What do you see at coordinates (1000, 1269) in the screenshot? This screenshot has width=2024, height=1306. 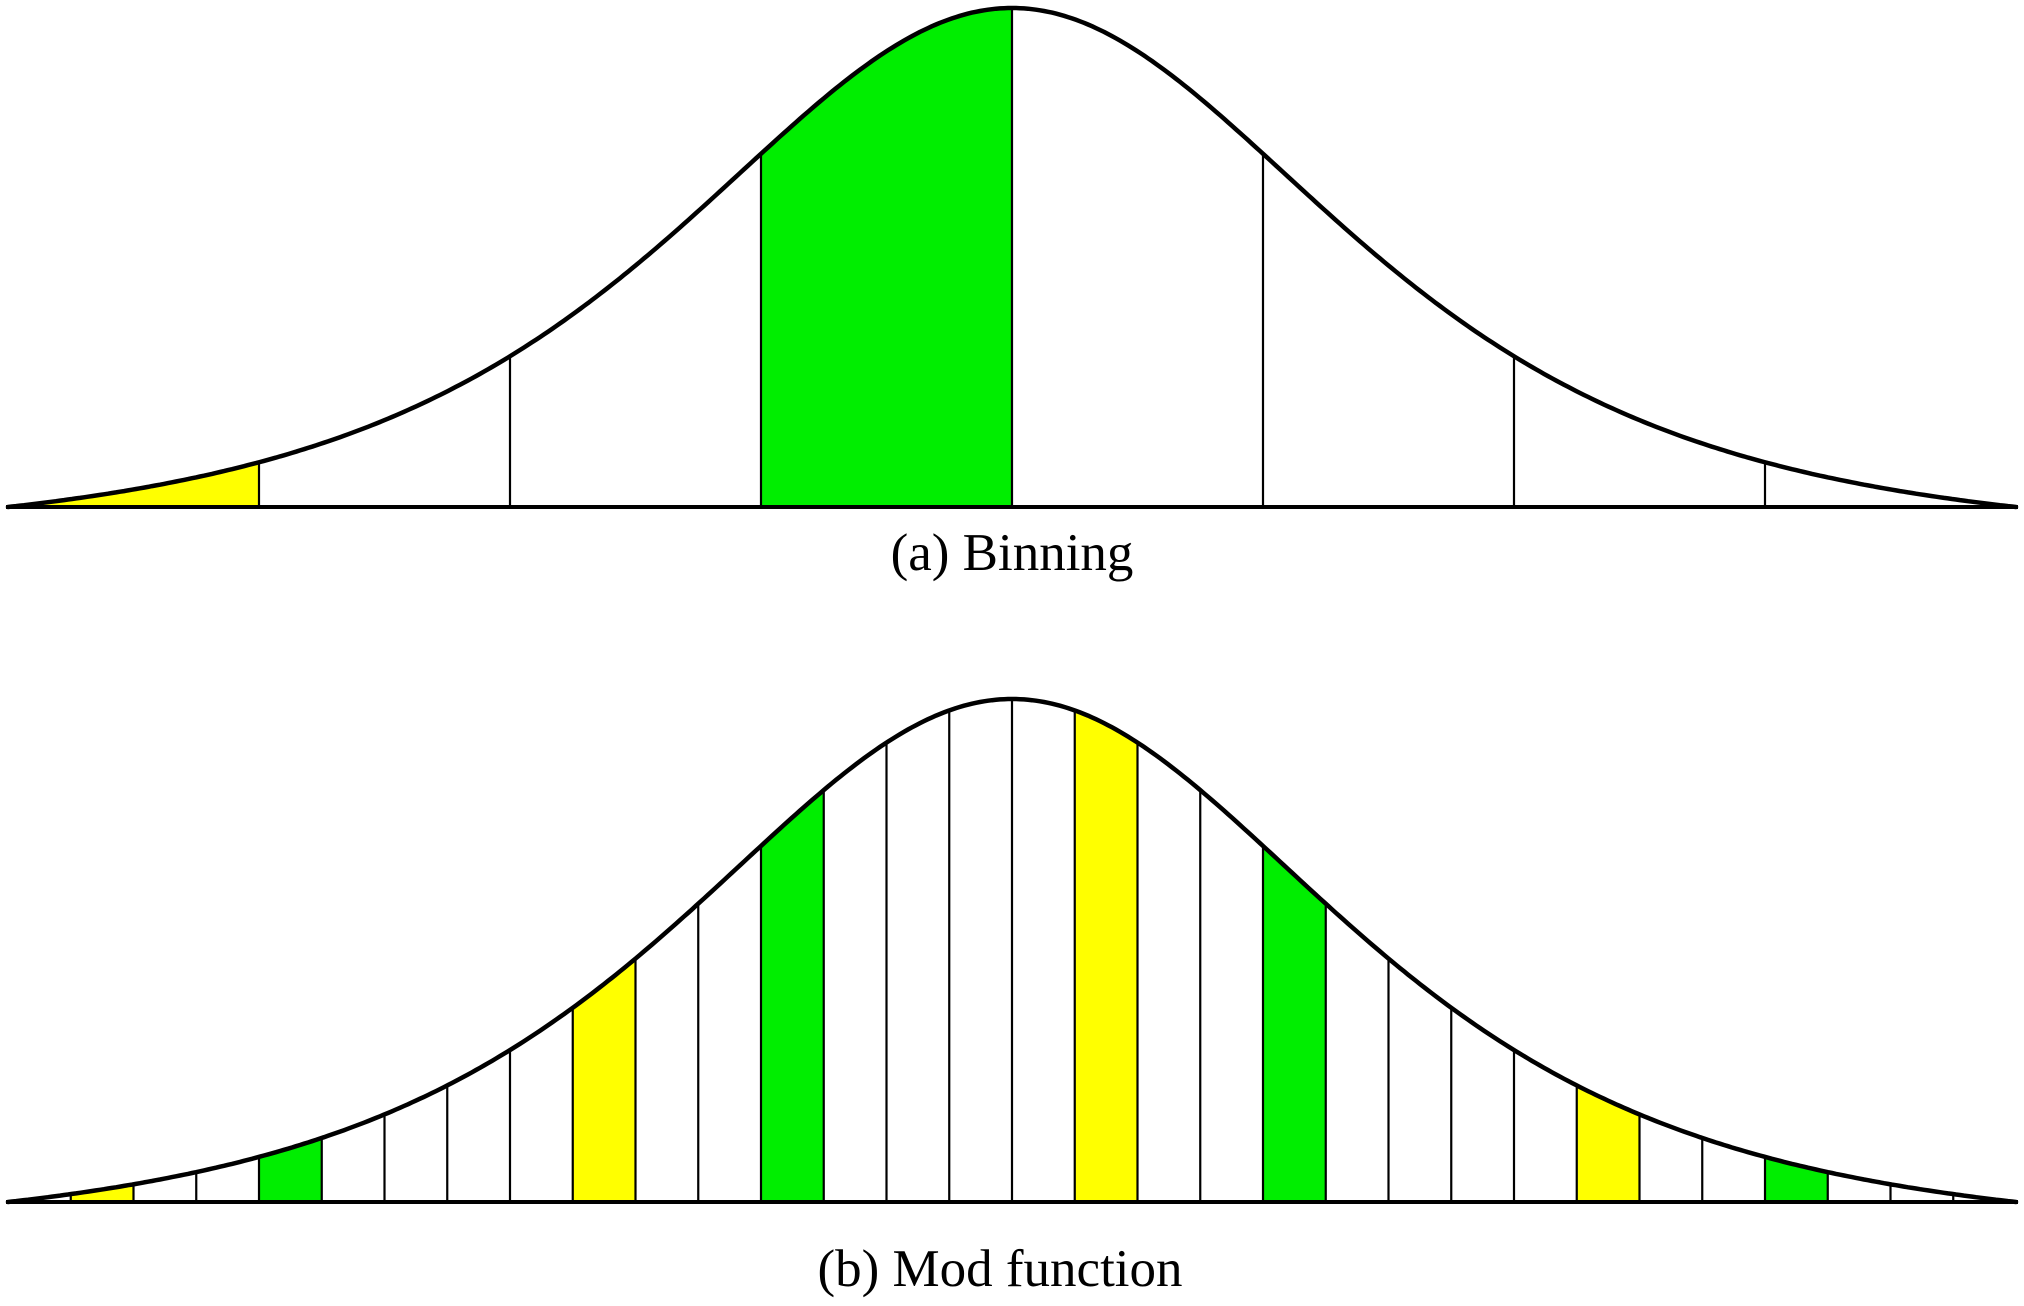 I see `panel-b-caption: (b) Mod function` at bounding box center [1000, 1269].